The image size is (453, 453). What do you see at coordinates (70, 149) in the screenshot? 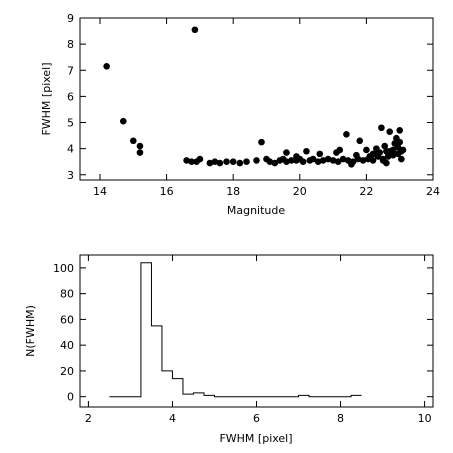
I see `scatter-y-tick-label: 4` at bounding box center [70, 149].